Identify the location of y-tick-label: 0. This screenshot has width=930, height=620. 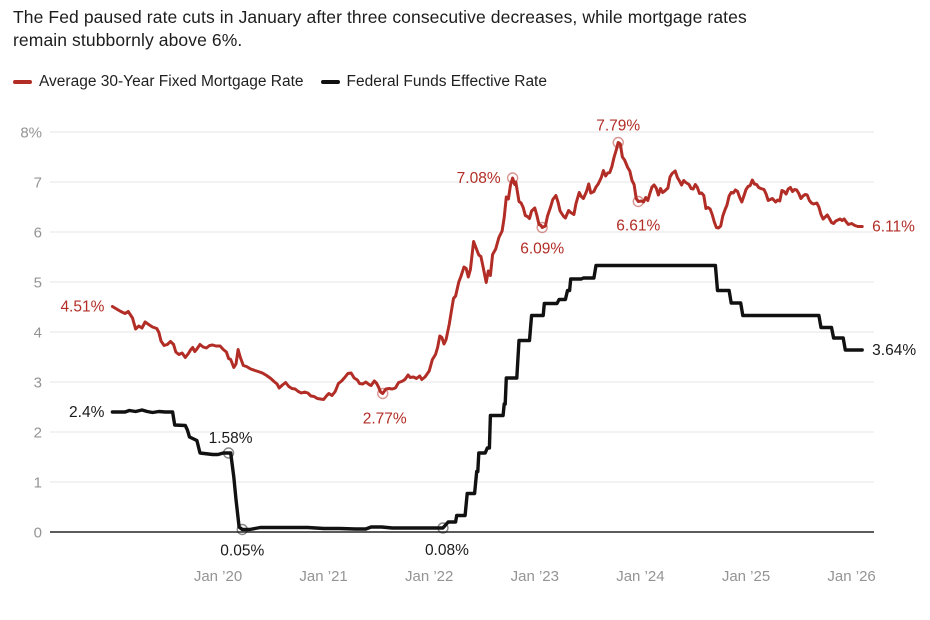
(38, 533).